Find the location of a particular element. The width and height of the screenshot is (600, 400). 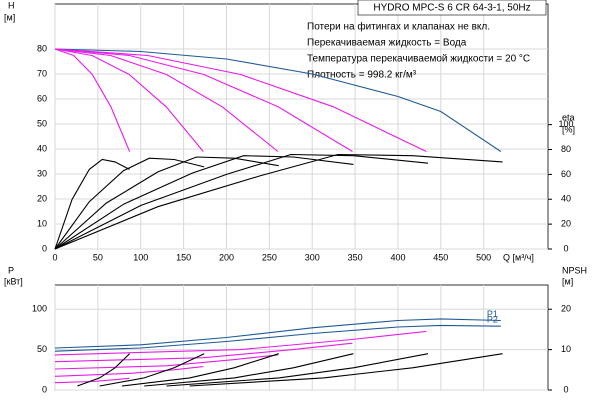

x-tick-label: 200 is located at coordinates (226, 257).